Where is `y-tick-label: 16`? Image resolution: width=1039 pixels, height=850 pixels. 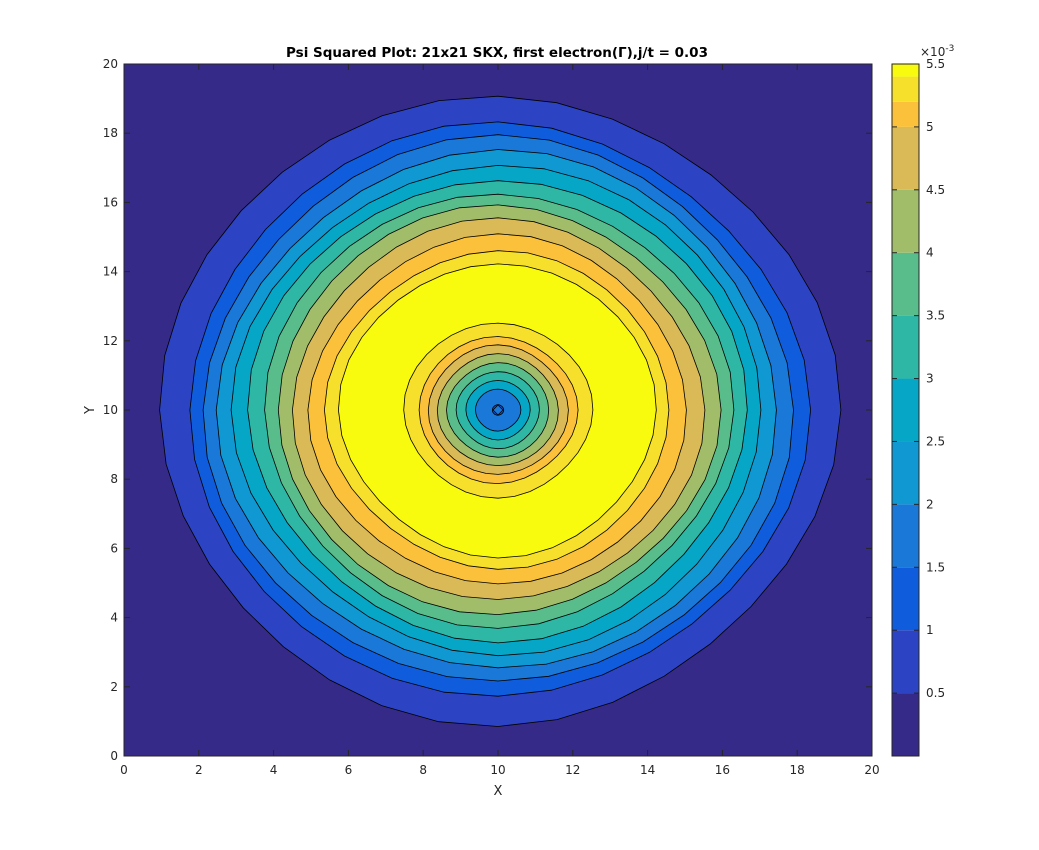
y-tick-label: 16 is located at coordinates (110, 202).